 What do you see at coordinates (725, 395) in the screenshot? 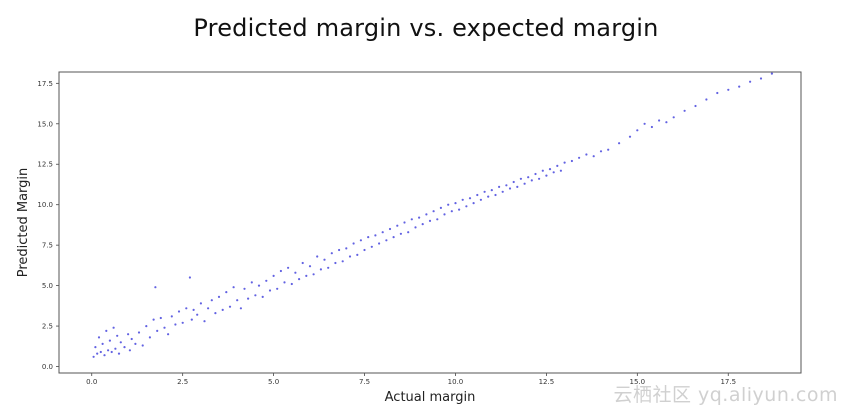
I see `watermark-text: 云栖社区 yq.aliyun.com` at bounding box center [725, 395].